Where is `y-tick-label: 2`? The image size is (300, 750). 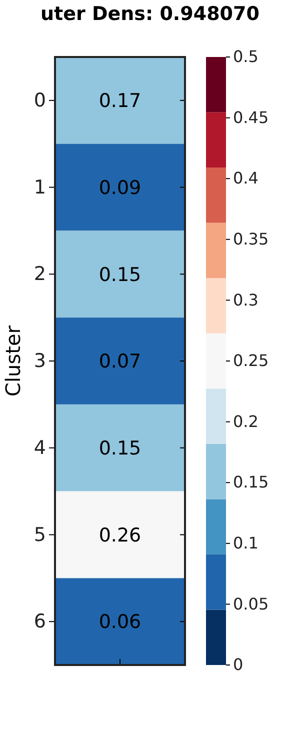
y-tick-label: 2 is located at coordinates (40, 274).